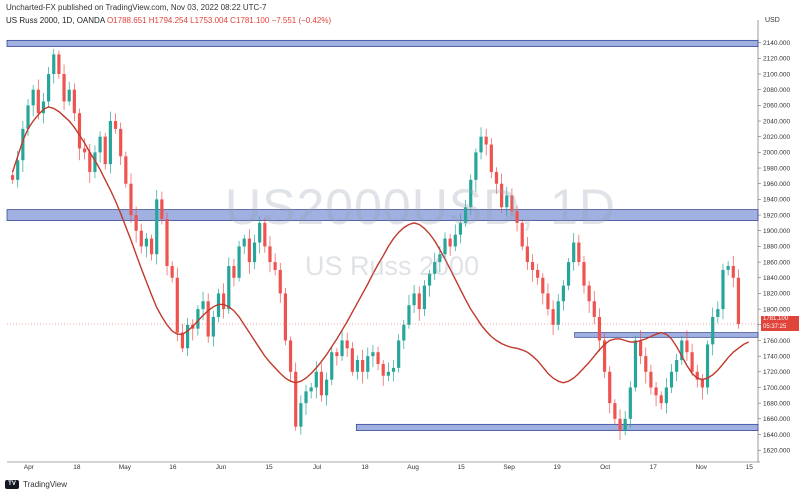  What do you see at coordinates (21, 32) in the screenshot?
I see `zone-label: Ź6c851` at bounding box center [21, 32].